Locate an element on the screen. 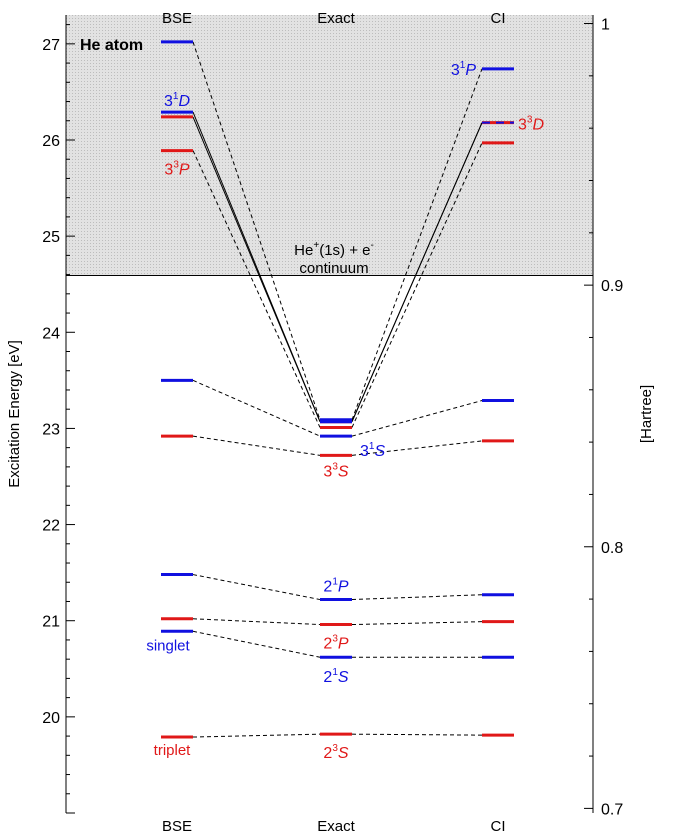  connector-bse-exact-3_1D is located at coordinates (256, 266).